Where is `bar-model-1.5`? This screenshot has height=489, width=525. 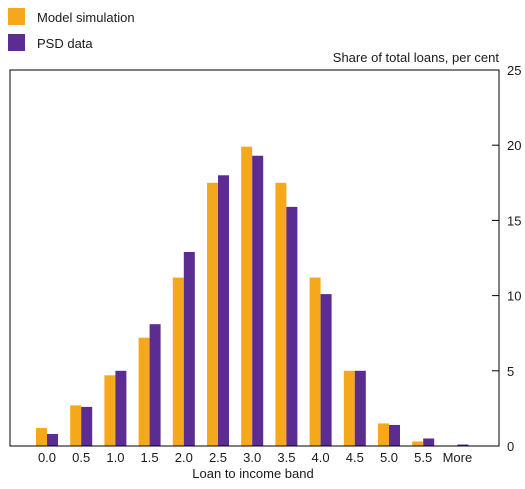
bar-model-1.5 is located at coordinates (144, 391).